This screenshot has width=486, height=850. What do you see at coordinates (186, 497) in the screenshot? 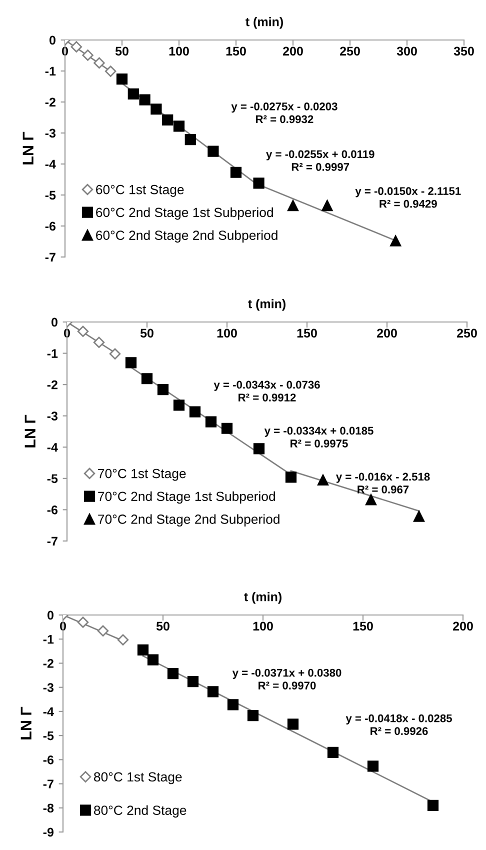
I see `legend-label: 70°C 2nd Stage 1st Subperiod` at bounding box center [186, 497].